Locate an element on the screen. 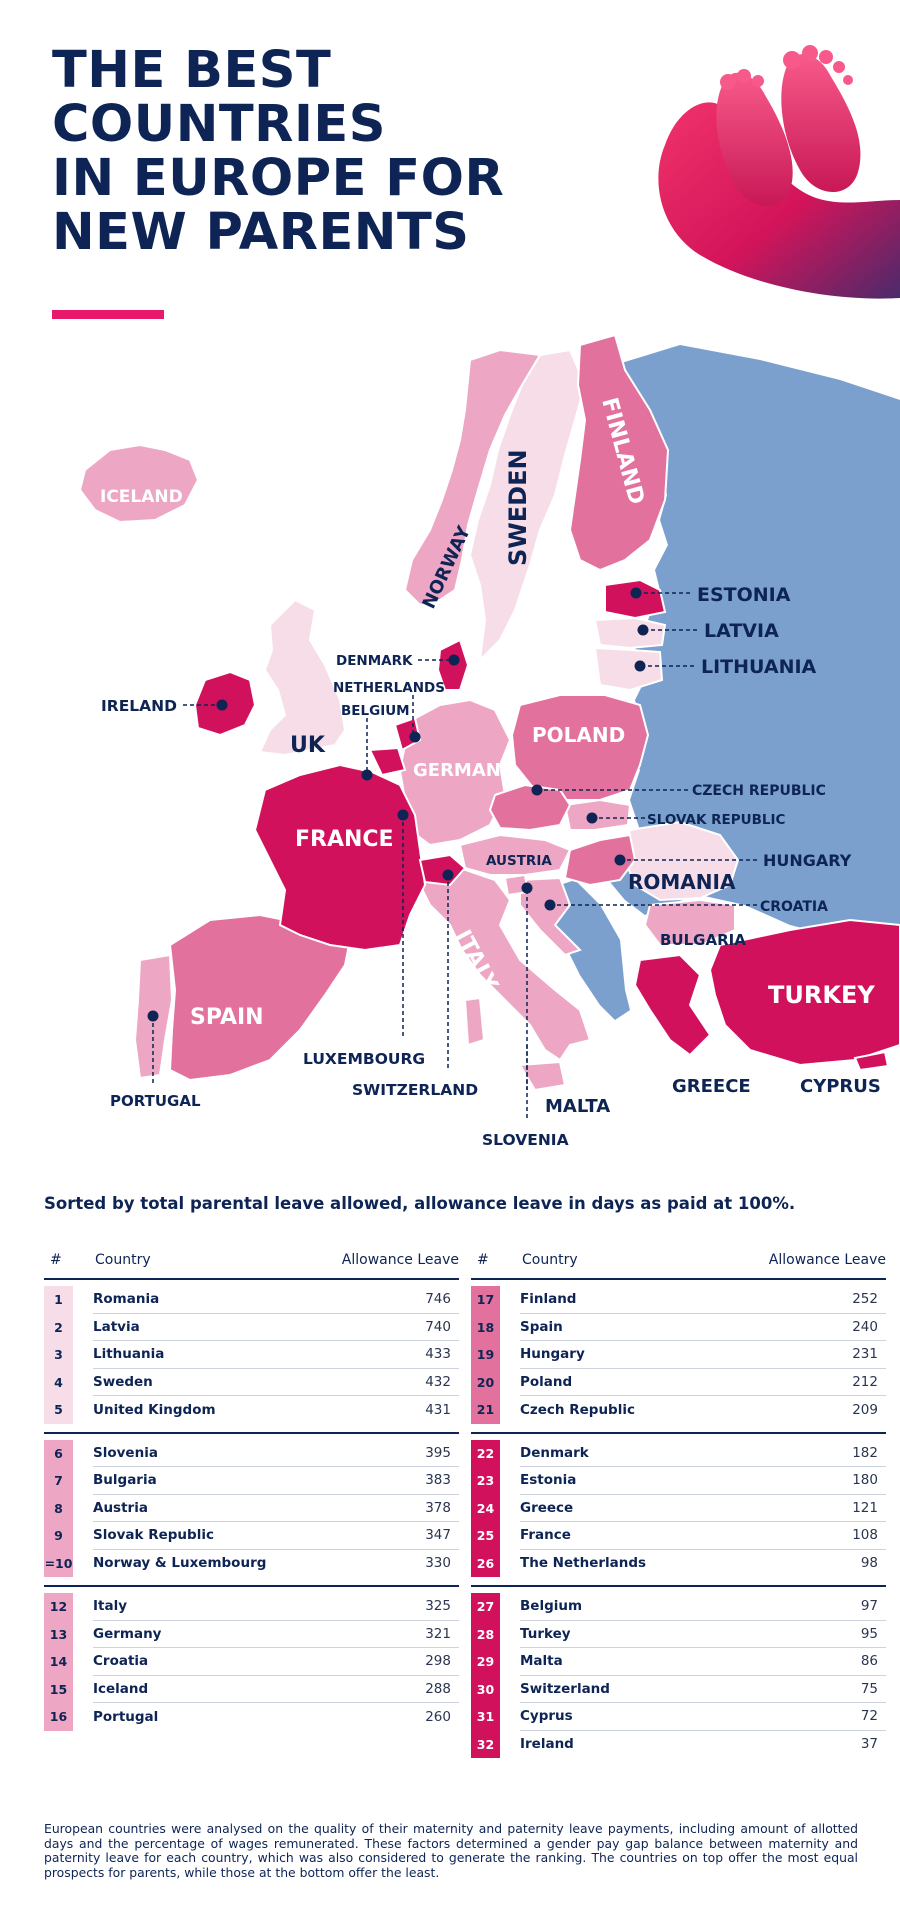 The image size is (900, 1914). table-row: 21 Czech Republic 209 is located at coordinates (678, 1410).